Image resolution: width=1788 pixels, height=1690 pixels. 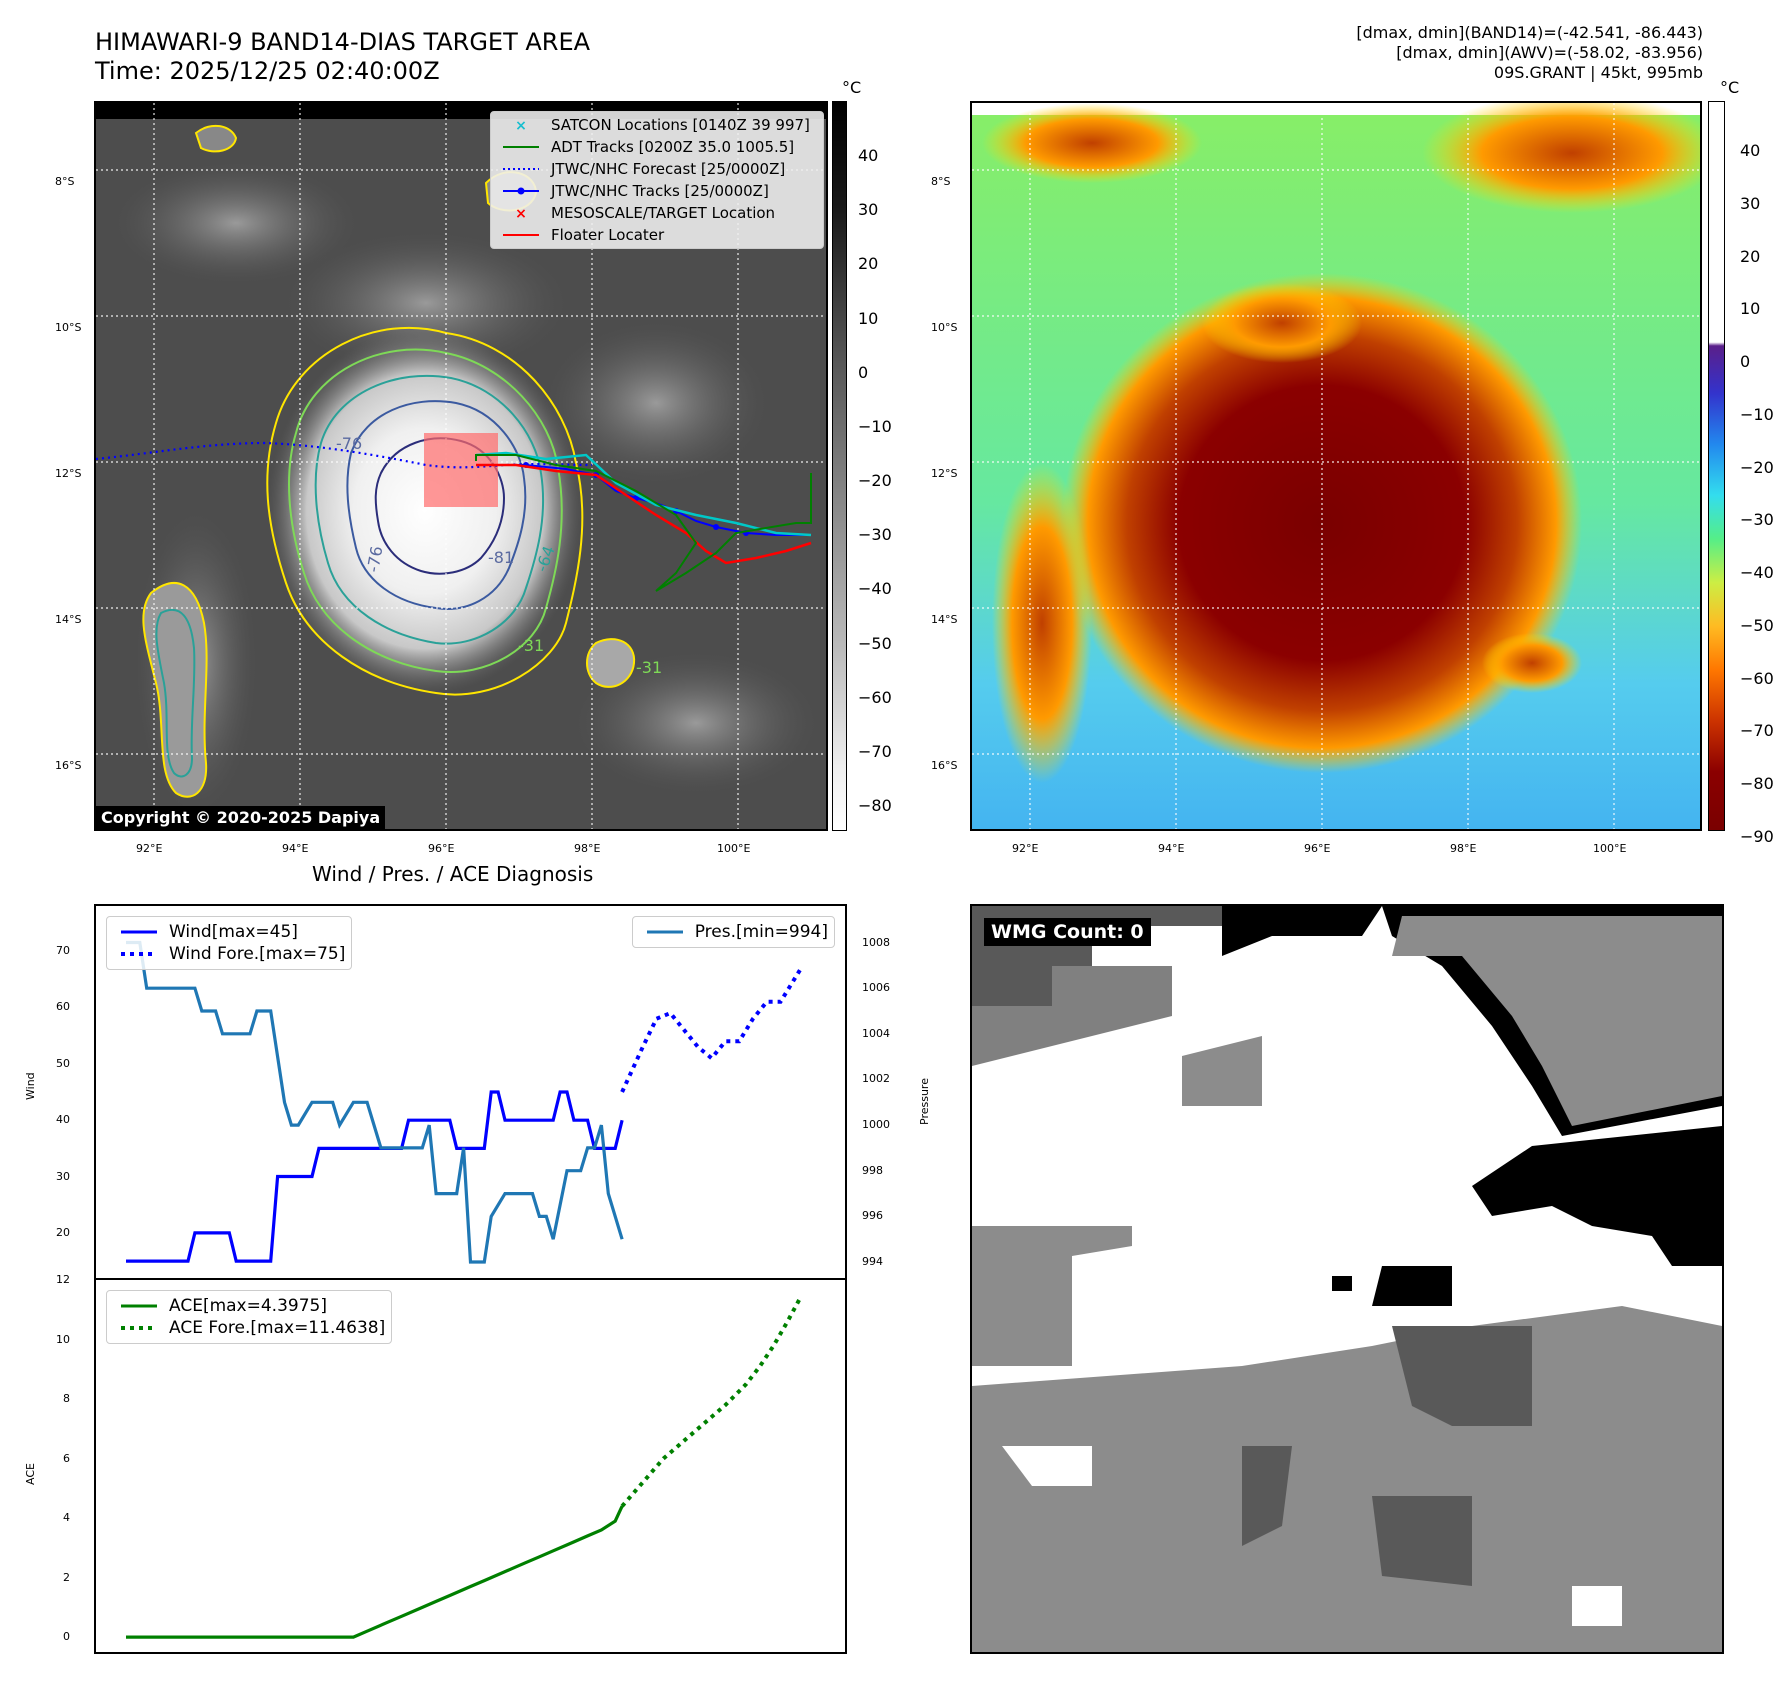 I want to click on legend-item: Pres.[min=994], so click(x=733, y=932).